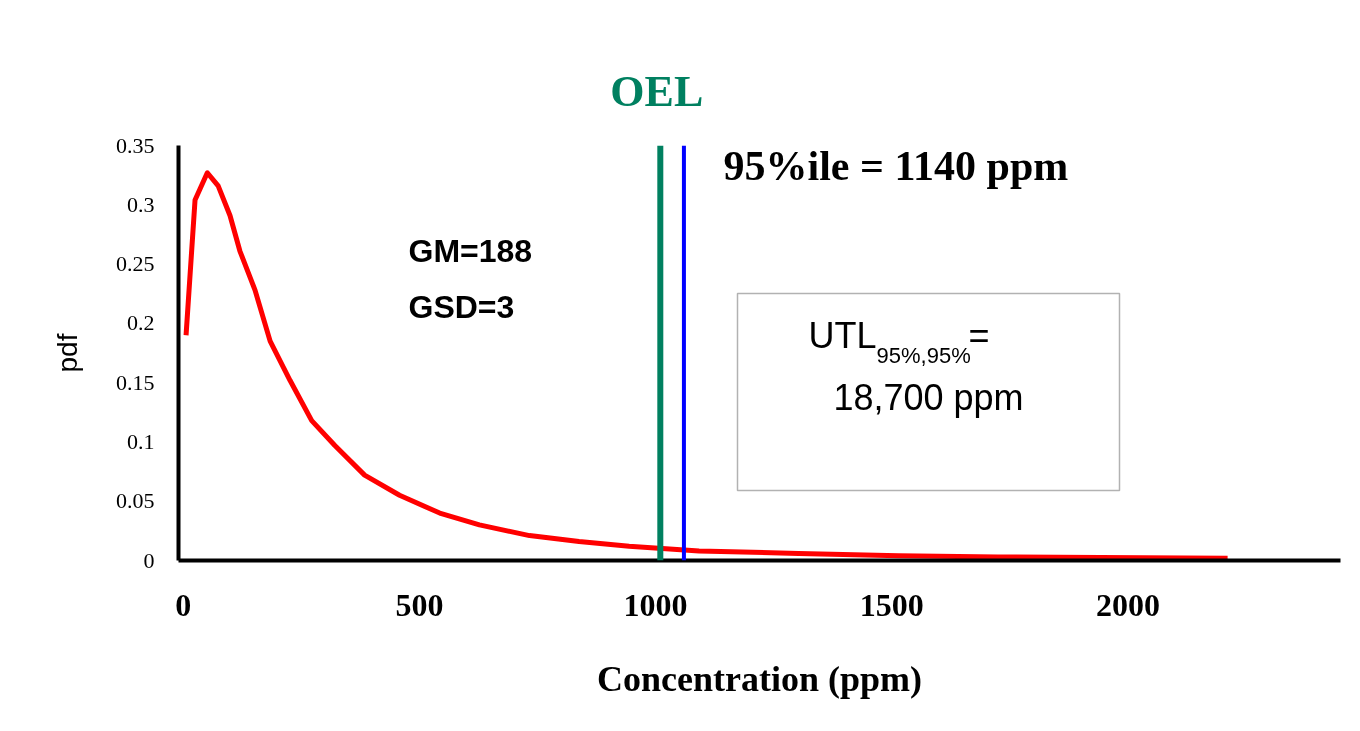  Describe the element at coordinates (67, 353) in the screenshot. I see `y-axis-title: pdf` at that location.